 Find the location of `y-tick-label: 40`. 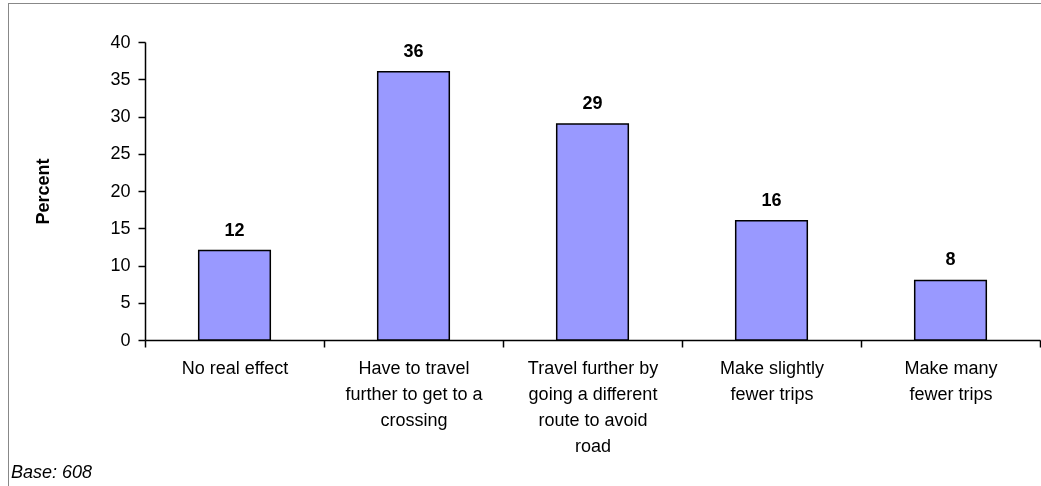

y-tick-label: 40 is located at coordinates (120, 41).